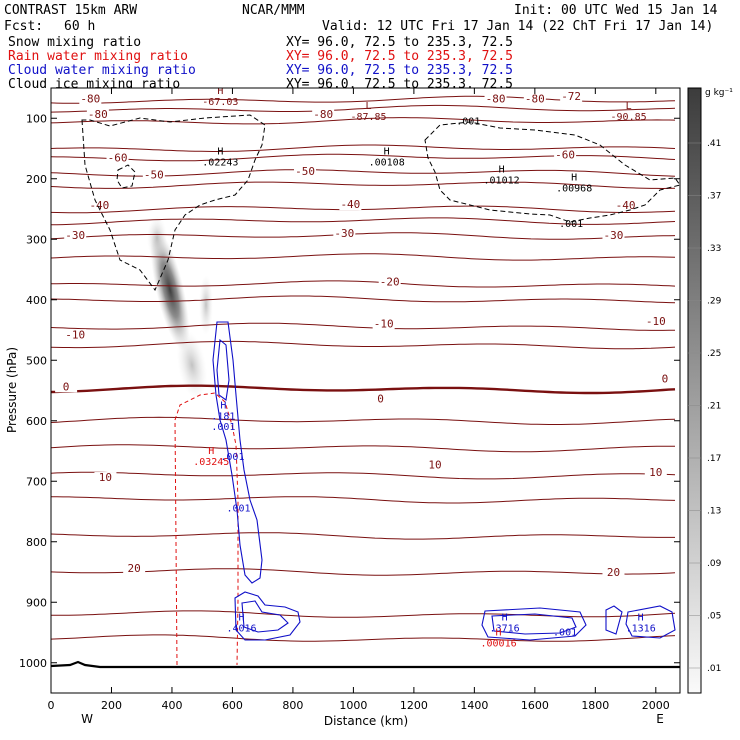  I want to click on y-tick-label: 900, so click(36, 602).